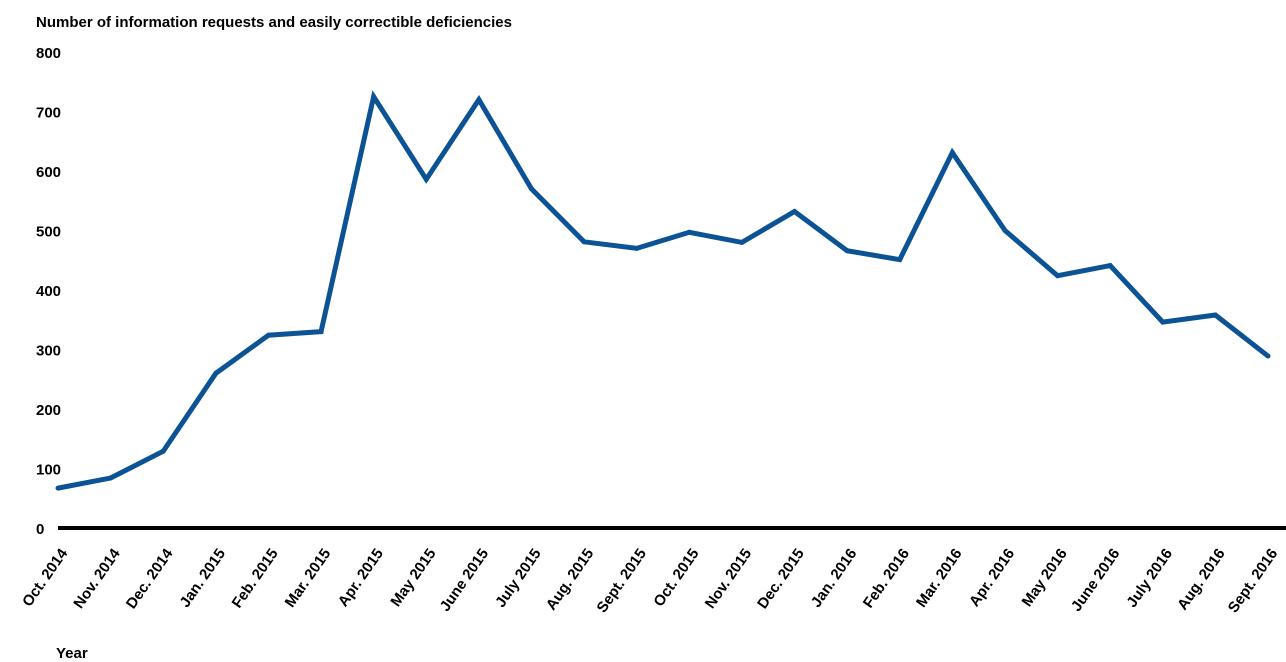 Image resolution: width=1286 pixels, height=662 pixels. I want to click on x-tick-label: Sept. 2015, so click(621, 581).